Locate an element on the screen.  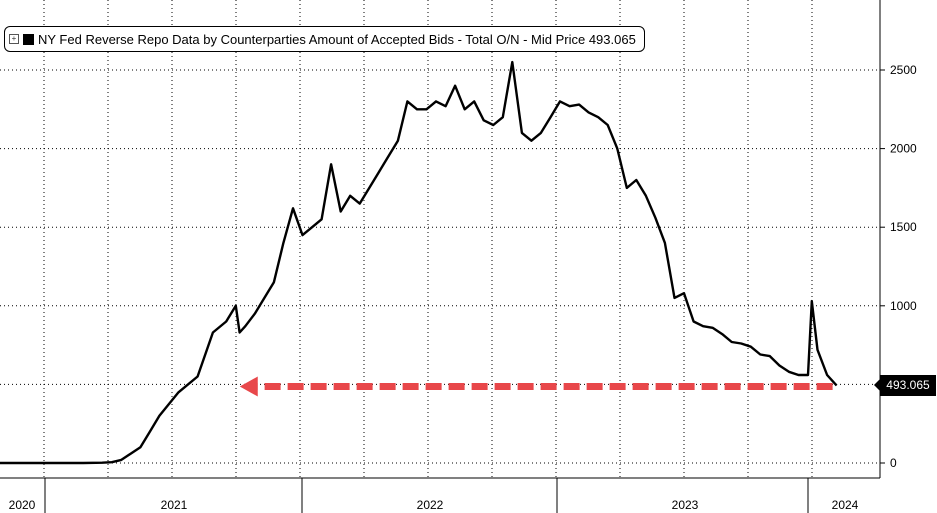
x-tick-label: 2022 is located at coordinates (430, 505).